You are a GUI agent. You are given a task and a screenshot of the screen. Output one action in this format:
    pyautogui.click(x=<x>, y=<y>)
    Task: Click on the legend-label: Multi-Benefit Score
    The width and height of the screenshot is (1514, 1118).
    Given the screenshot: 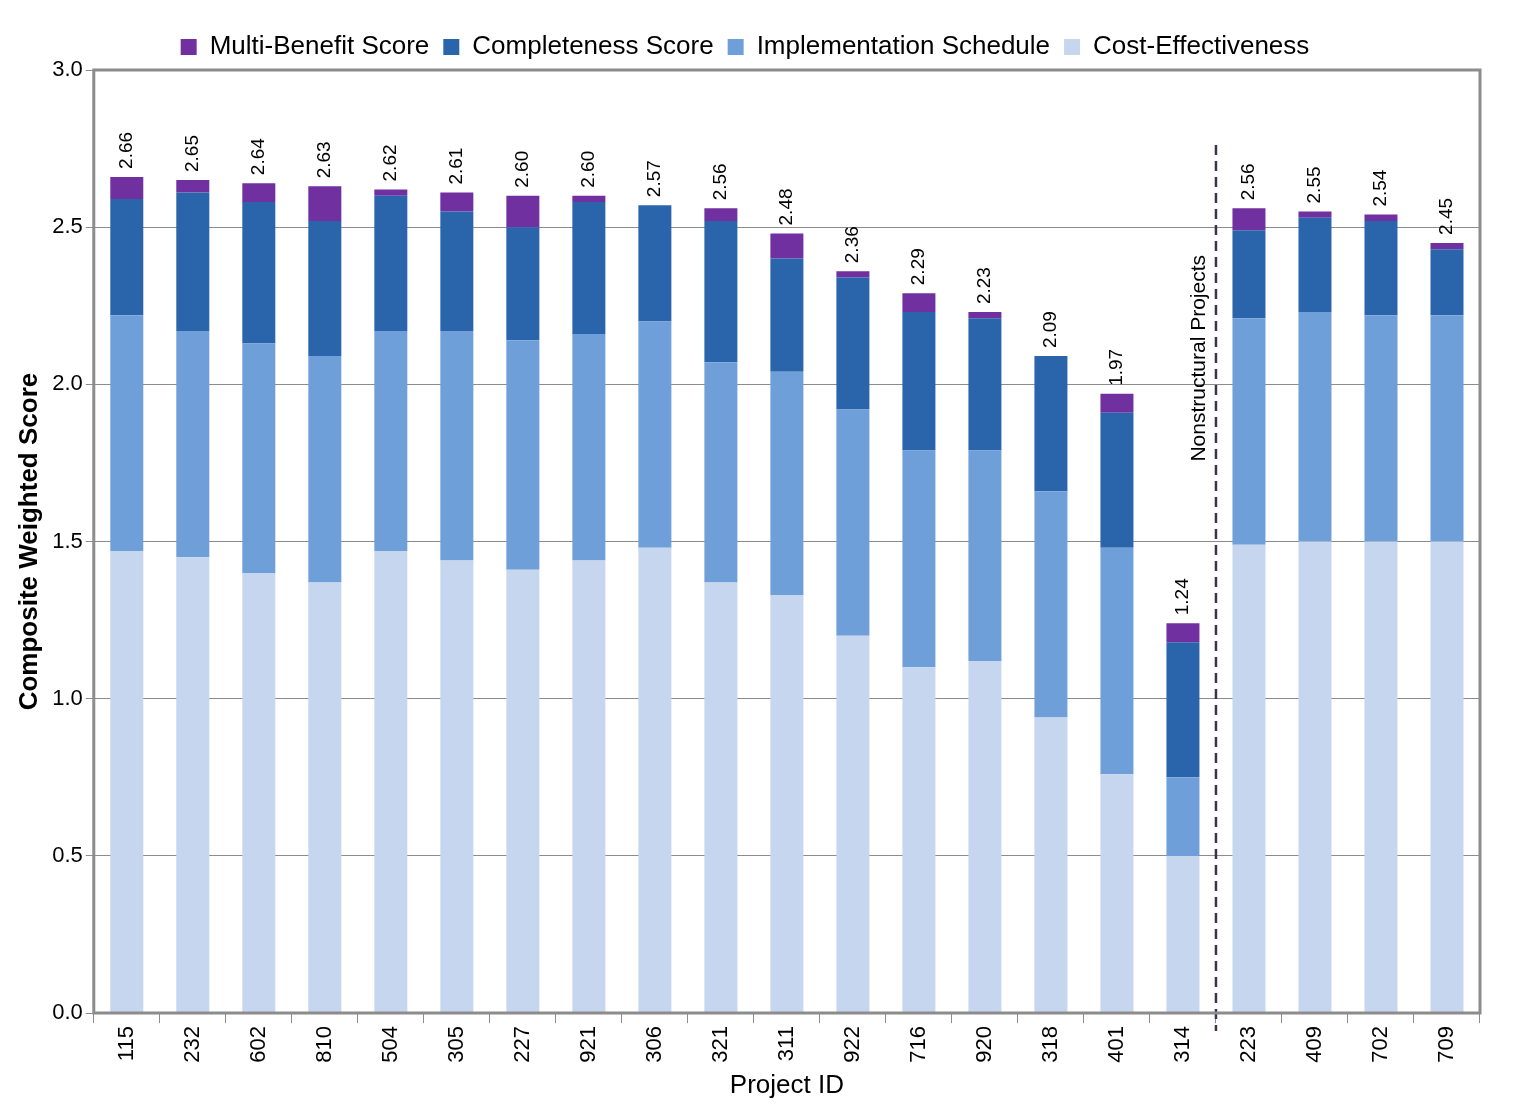 What is the action you would take?
    pyautogui.click(x=319, y=45)
    